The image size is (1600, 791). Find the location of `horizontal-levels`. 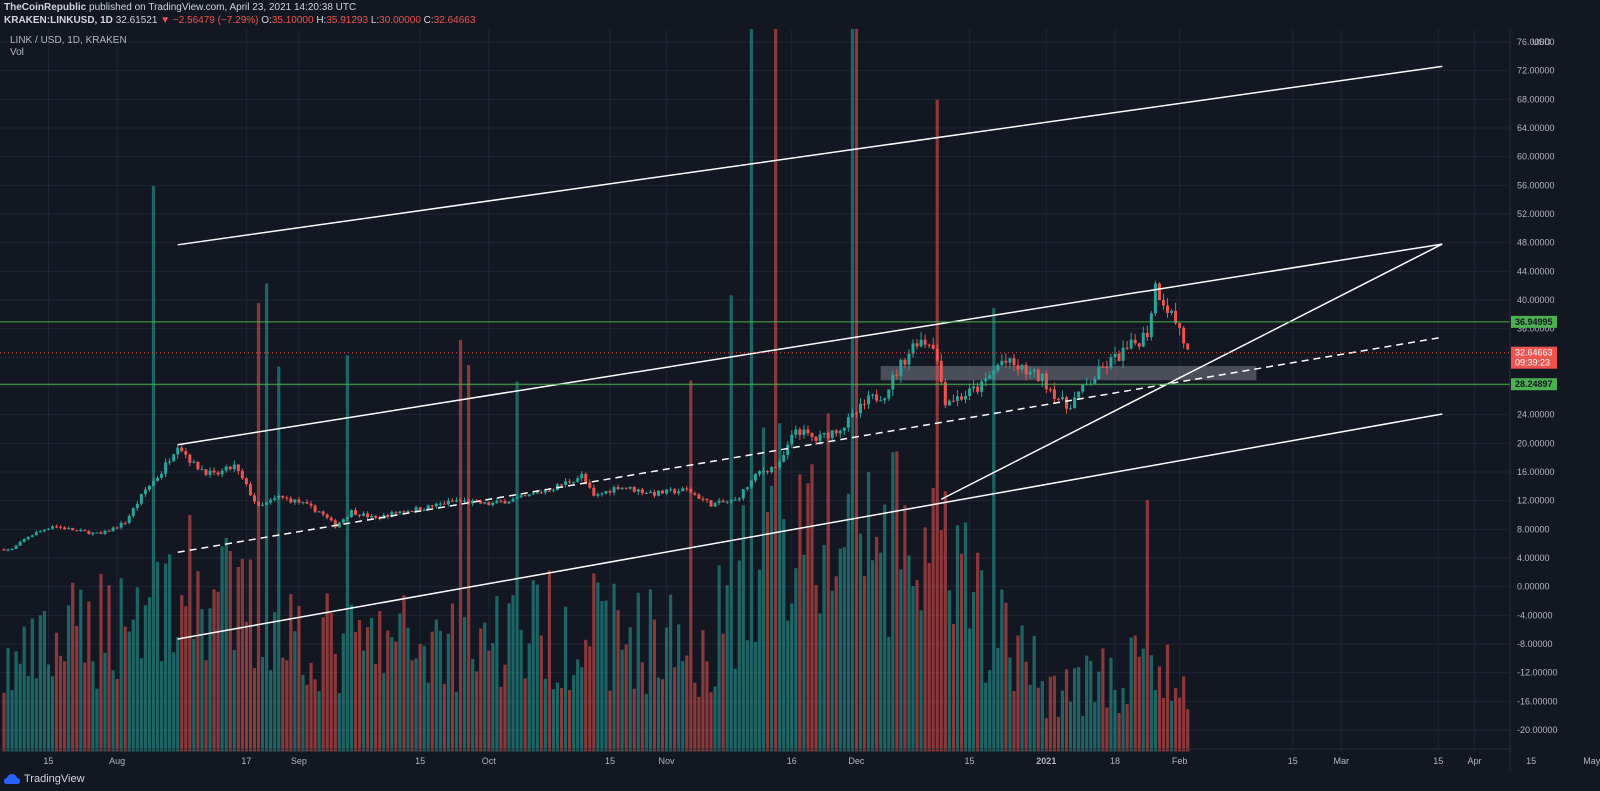

horizontal-levels is located at coordinates (755, 353).